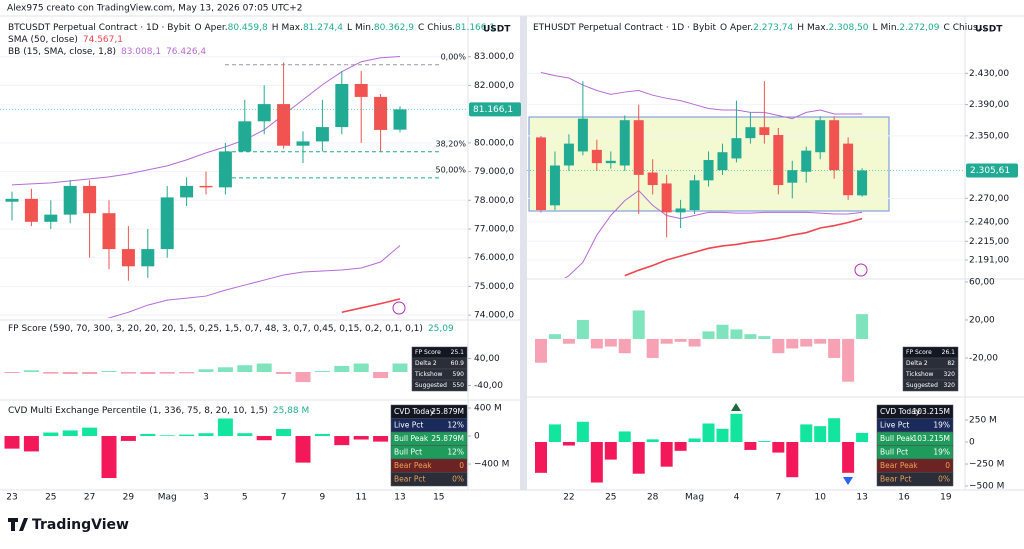 The height and width of the screenshot is (549, 1024). Describe the element at coordinates (950, 374) in the screenshot. I see `table-text: 320` at that location.